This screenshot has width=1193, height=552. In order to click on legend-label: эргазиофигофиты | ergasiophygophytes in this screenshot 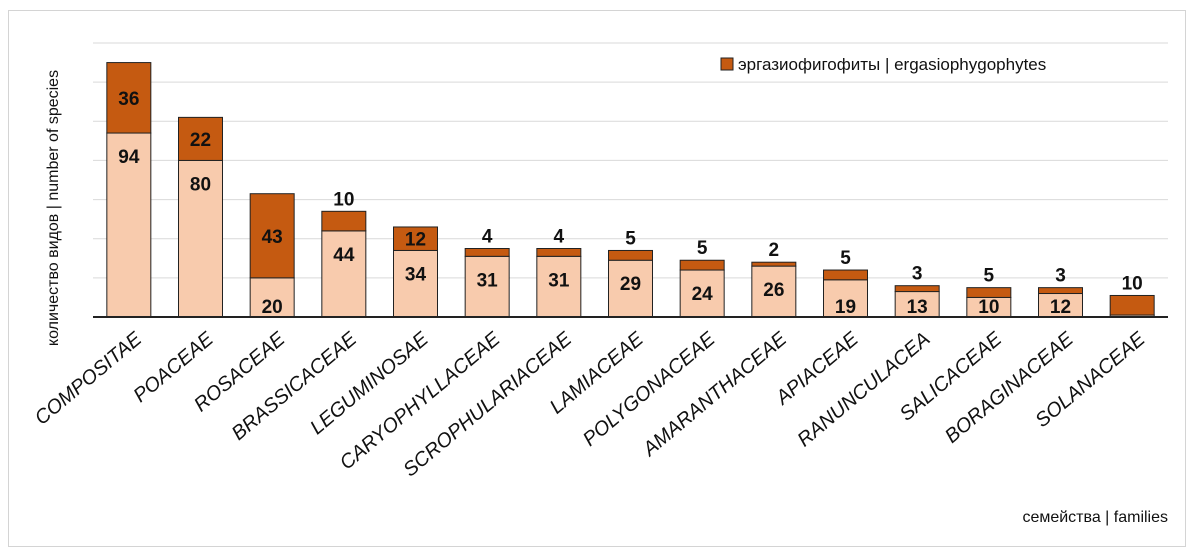, I will do `click(892, 64)`.